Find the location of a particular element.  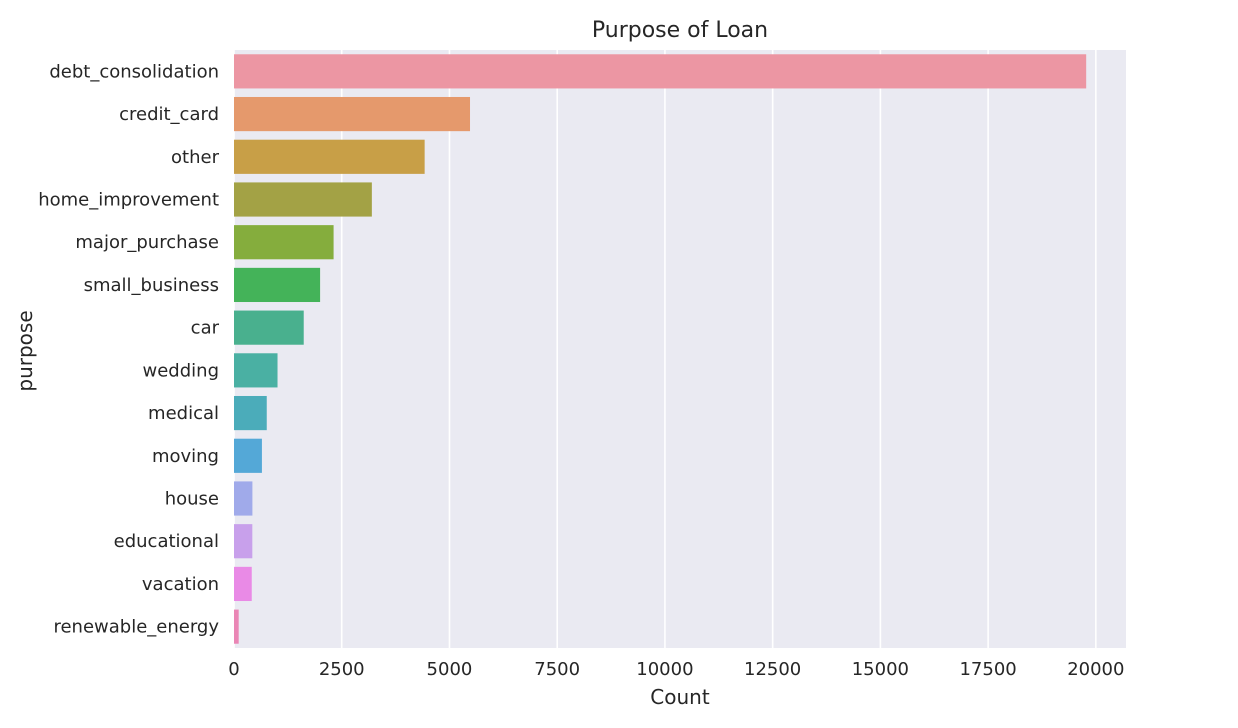

y-tick-label: vacation is located at coordinates (180, 584).